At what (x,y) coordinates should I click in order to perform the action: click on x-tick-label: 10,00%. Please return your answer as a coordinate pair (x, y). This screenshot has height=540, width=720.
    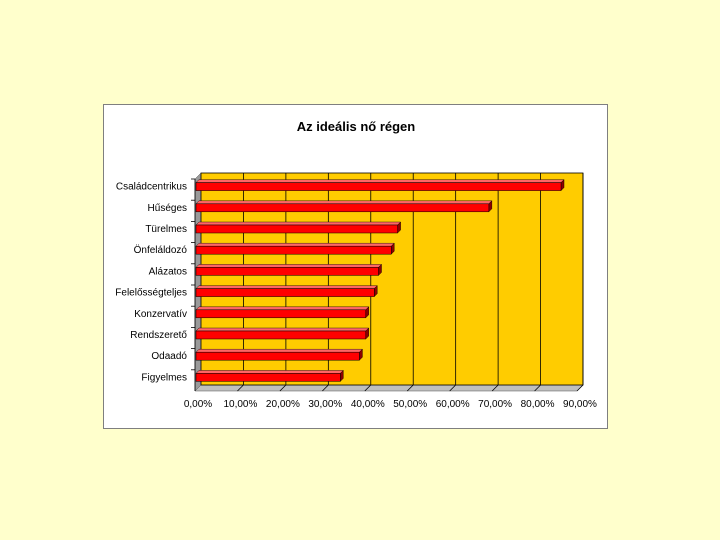
    Looking at the image, I should click on (240, 404).